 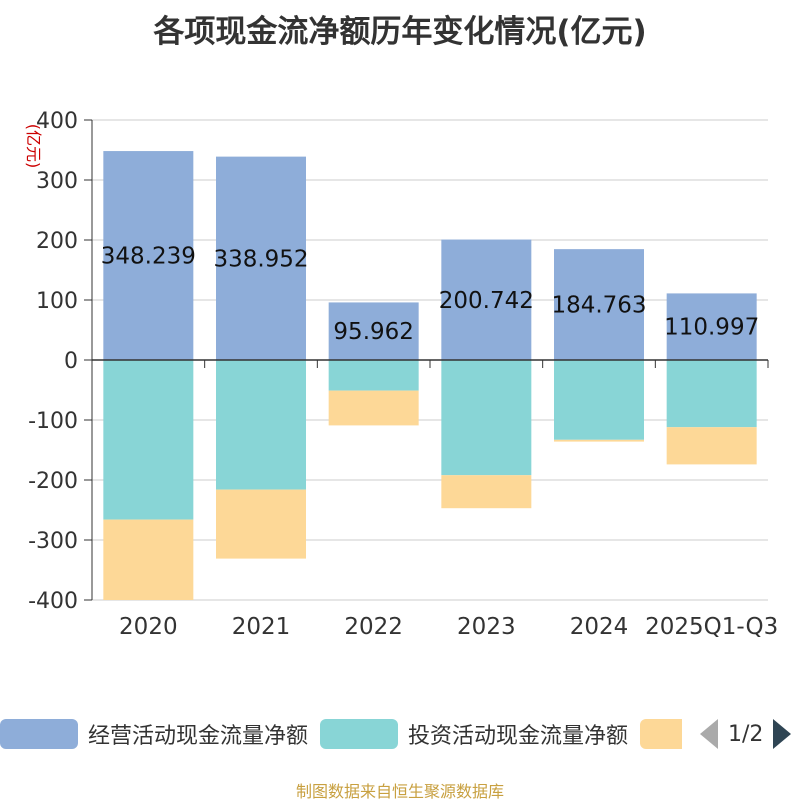 I want to click on legend-page-indicator: 1/2, so click(x=746, y=734).